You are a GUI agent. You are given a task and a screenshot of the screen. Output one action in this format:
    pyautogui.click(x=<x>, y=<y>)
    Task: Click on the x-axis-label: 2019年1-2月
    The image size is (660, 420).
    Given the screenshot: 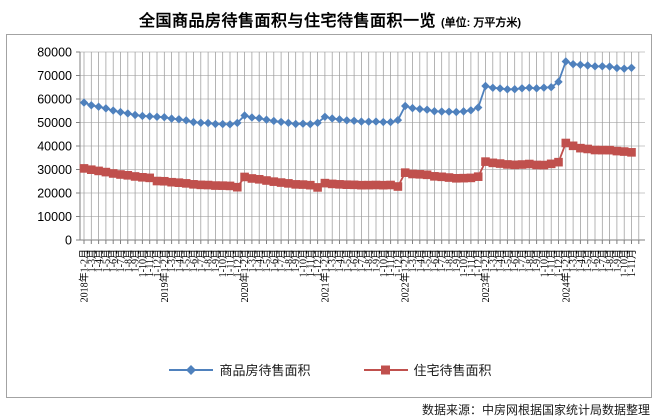 What is the action you would take?
    pyautogui.click(x=164, y=275)
    